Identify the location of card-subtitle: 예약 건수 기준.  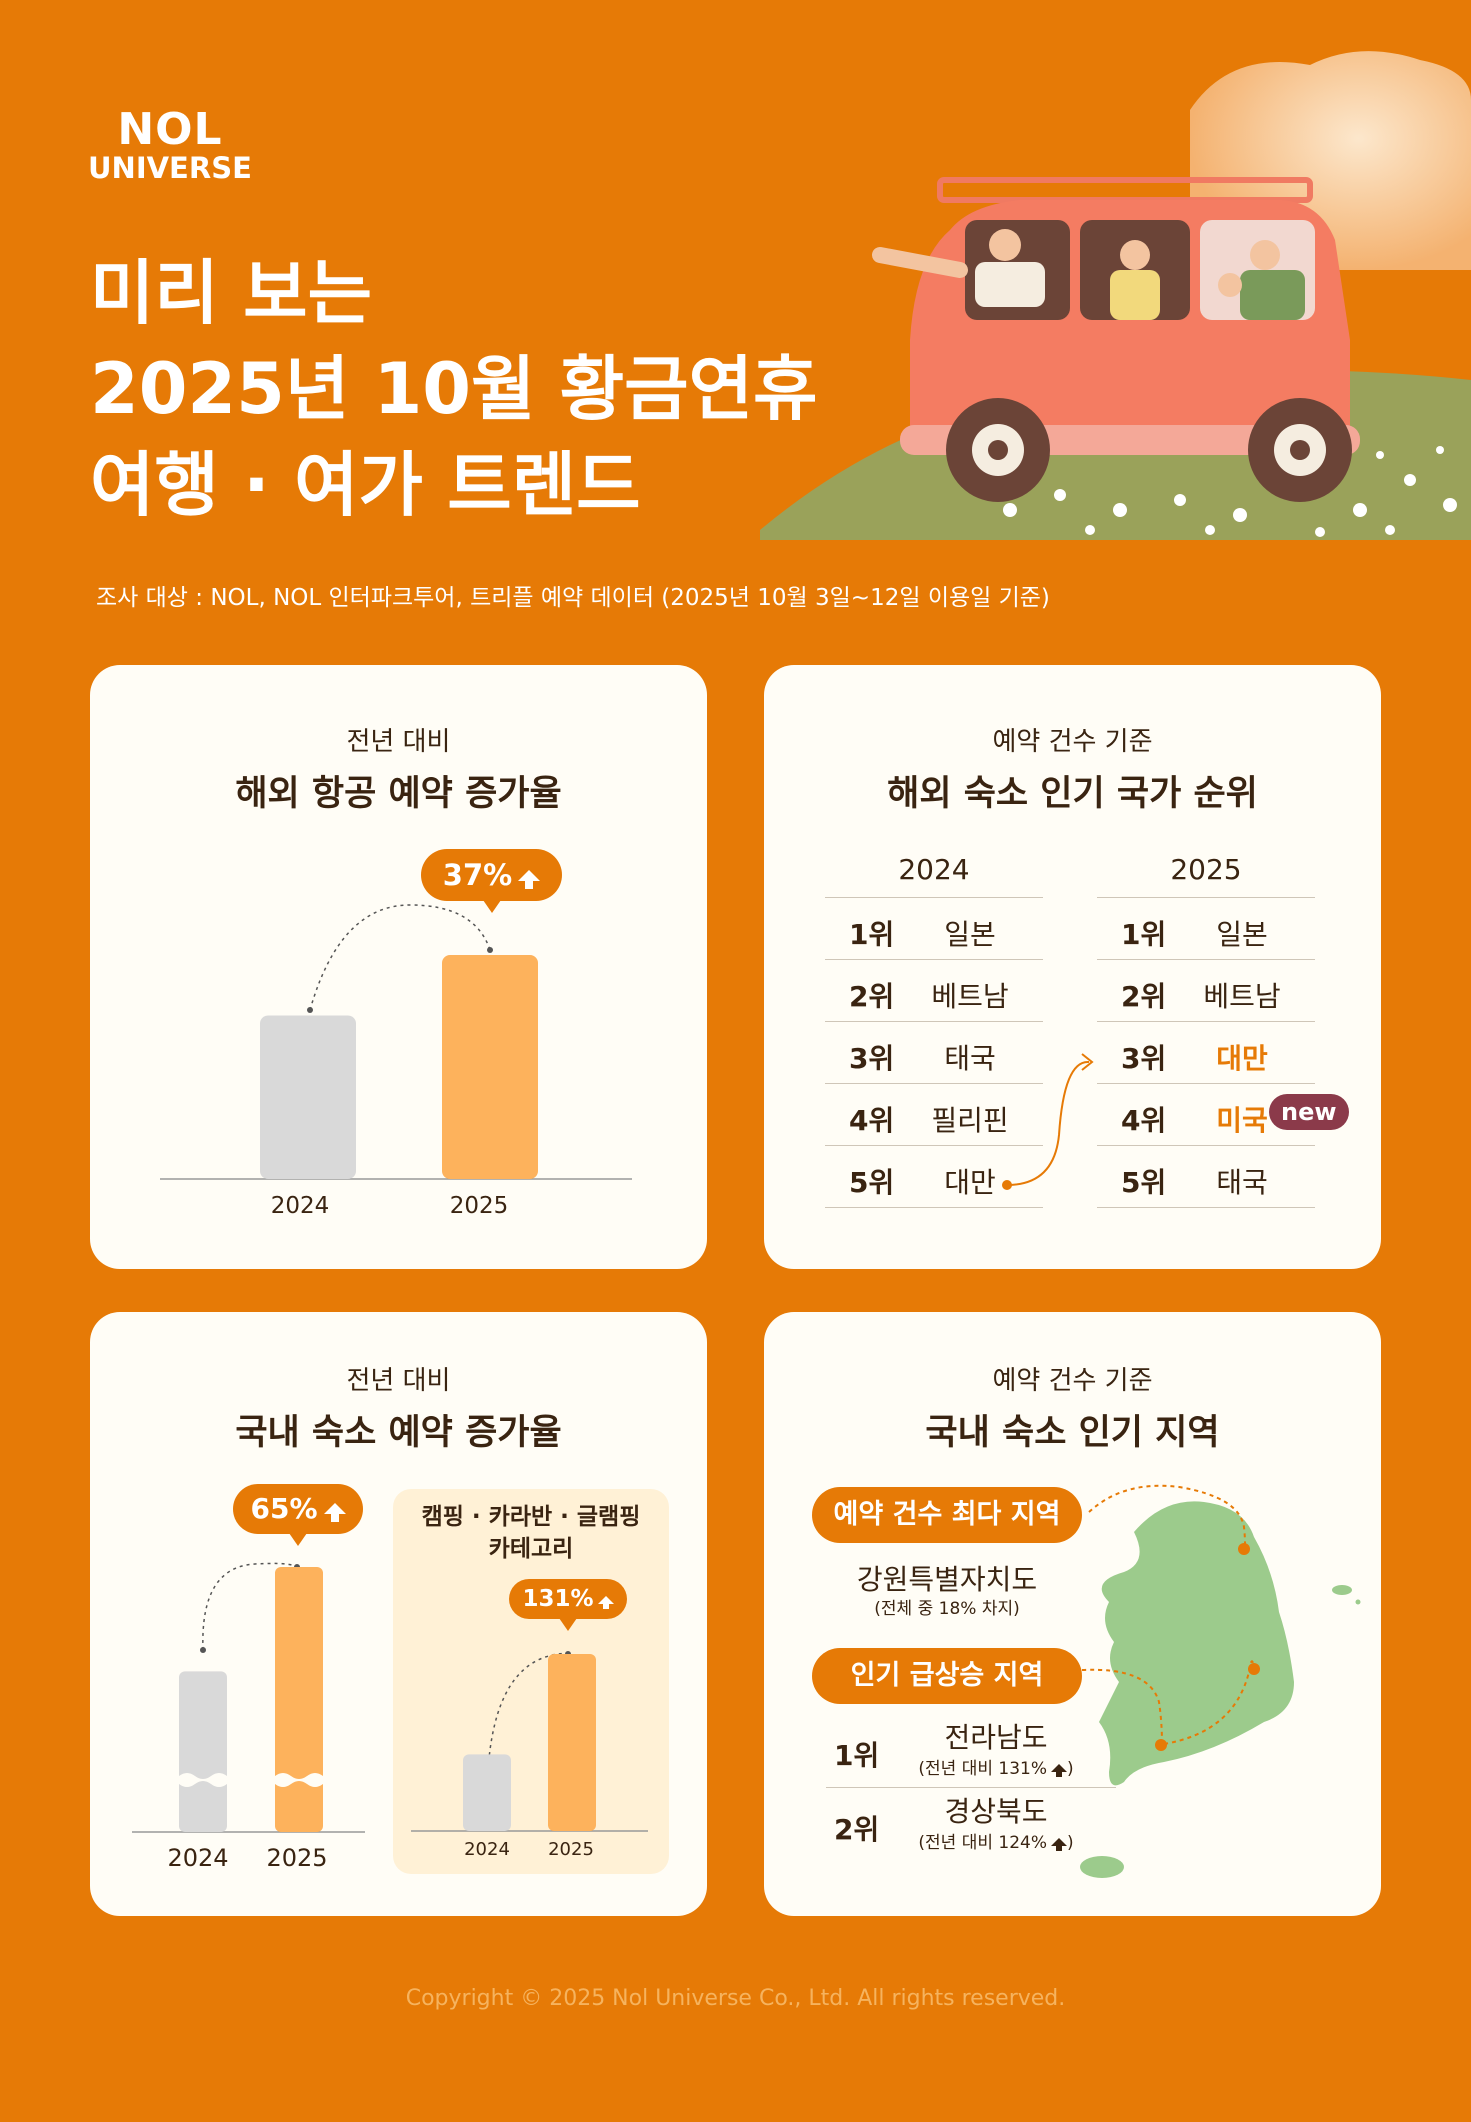
(1072, 742).